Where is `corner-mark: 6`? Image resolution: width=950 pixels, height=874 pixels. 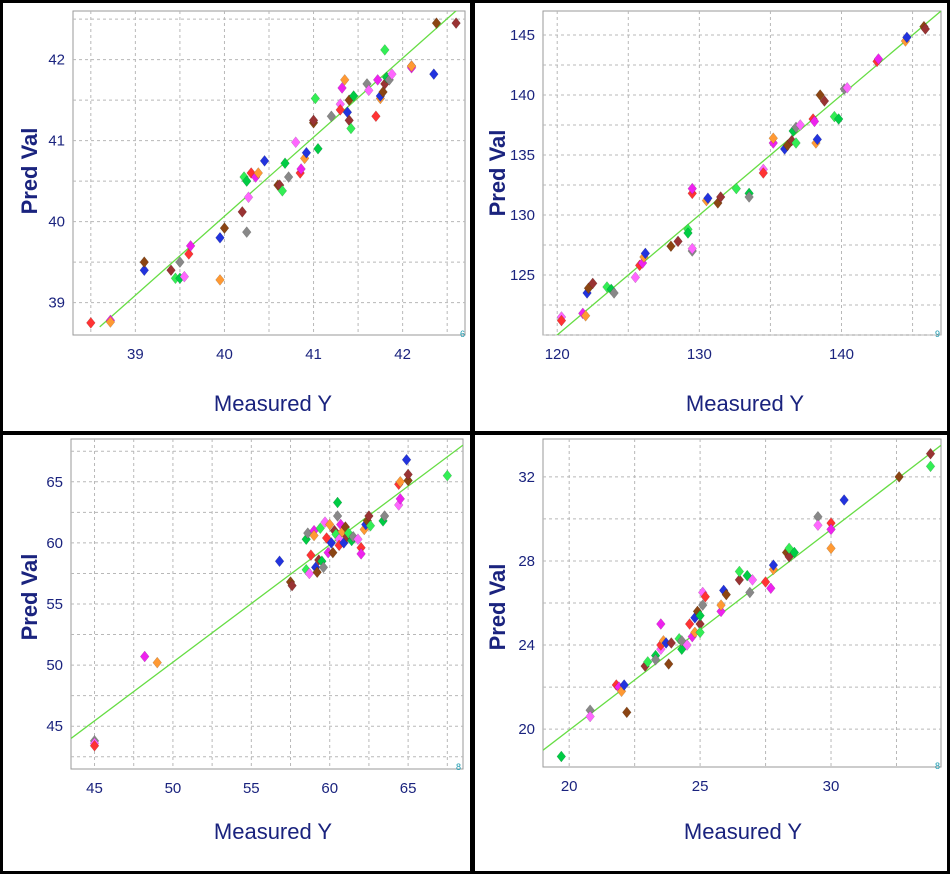 corner-mark: 6 is located at coordinates (462, 334).